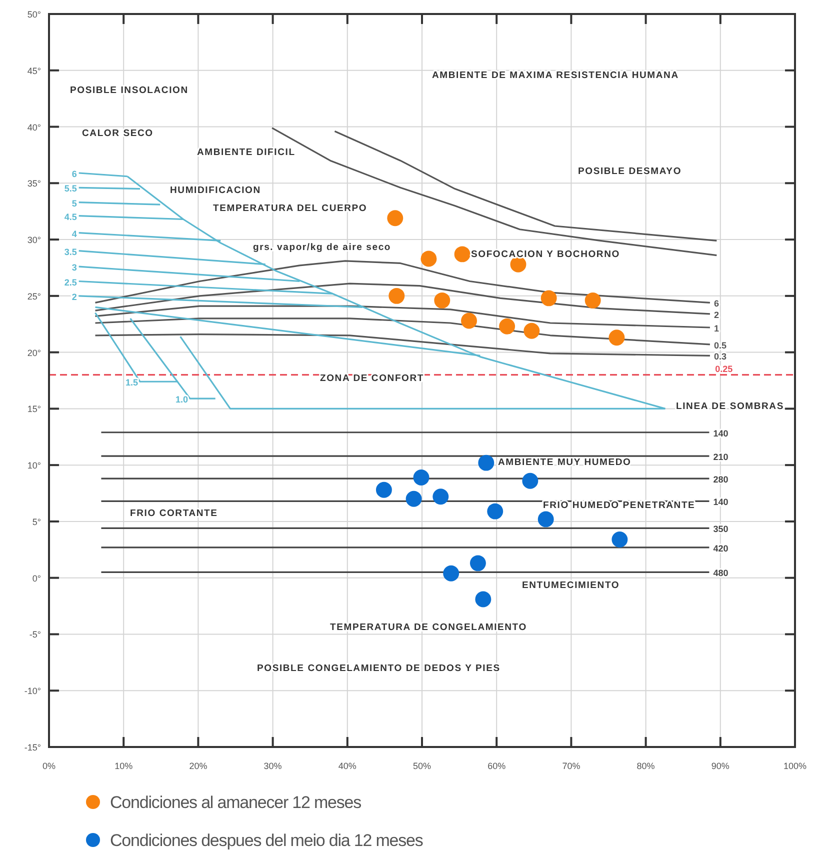  I want to click on series-label: 280, so click(720, 479).